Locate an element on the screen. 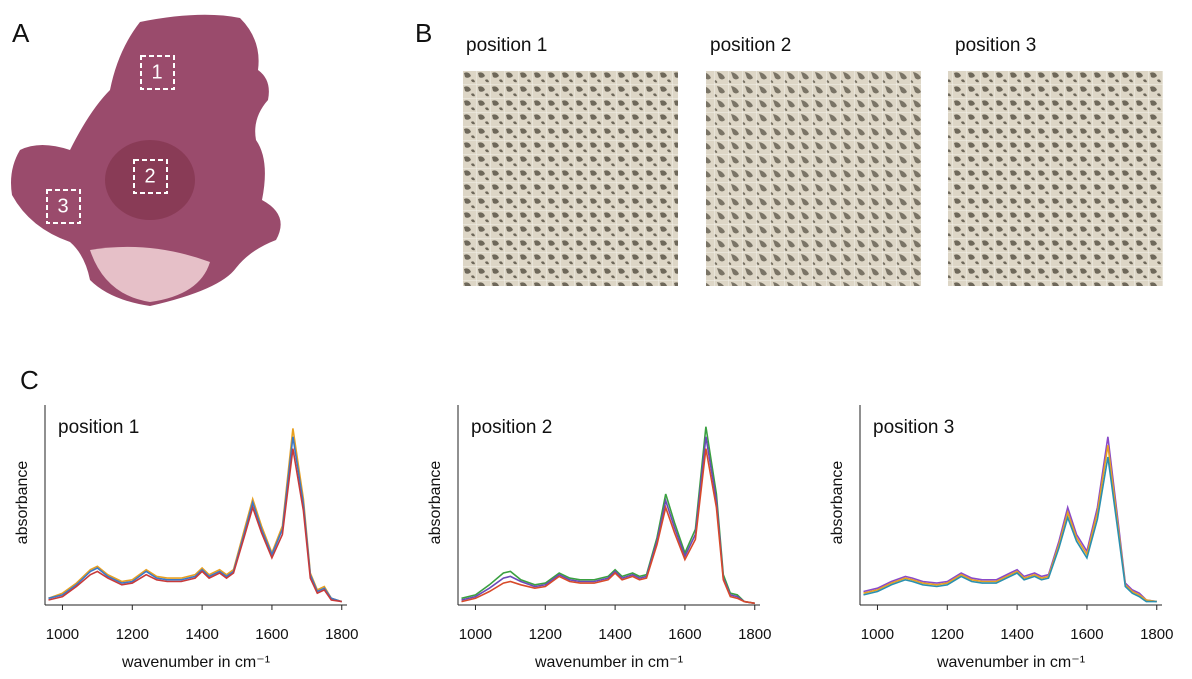  image-title: position 3 is located at coordinates (995, 45).